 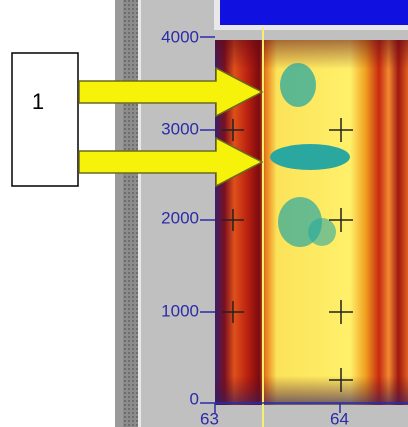 What do you see at coordinates (274, 418) in the screenshot?
I see `x-axis-labels: 63 64` at bounding box center [274, 418].